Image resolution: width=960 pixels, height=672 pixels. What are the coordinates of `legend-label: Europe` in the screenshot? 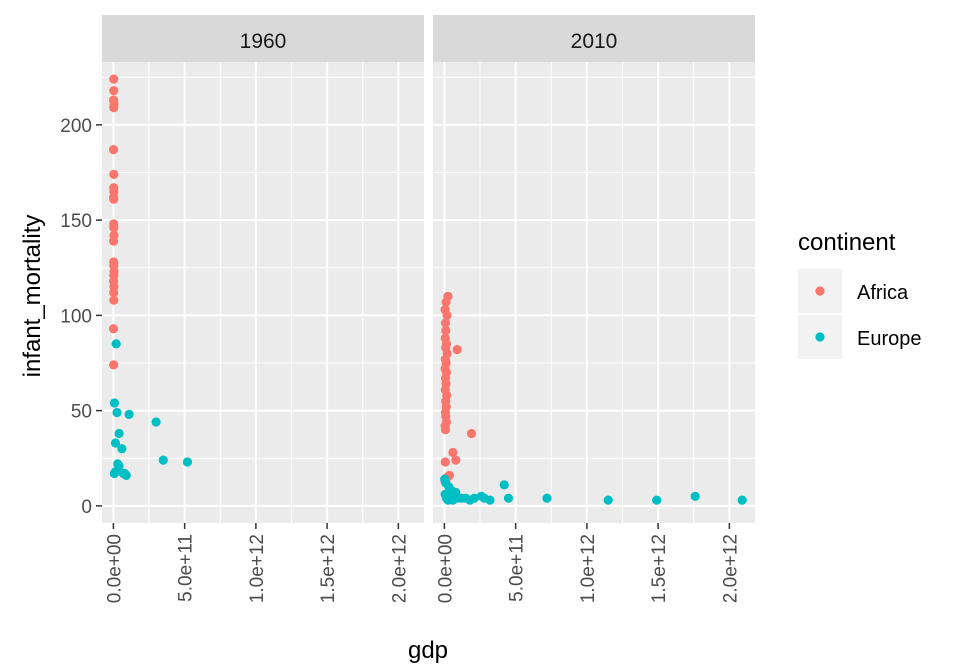 It's located at (889, 339).